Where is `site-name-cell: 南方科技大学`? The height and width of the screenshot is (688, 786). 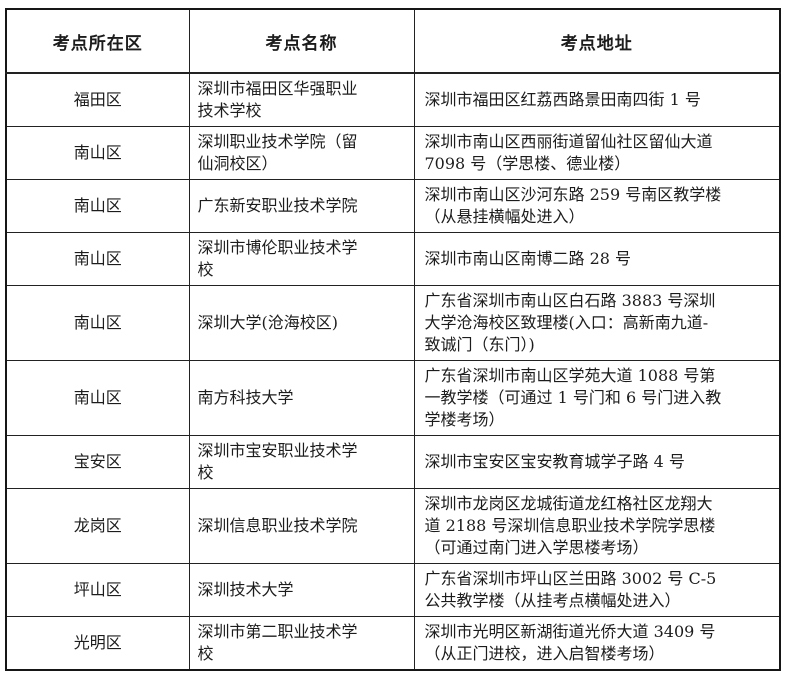
site-name-cell: 南方科技大学 is located at coordinates (301, 398).